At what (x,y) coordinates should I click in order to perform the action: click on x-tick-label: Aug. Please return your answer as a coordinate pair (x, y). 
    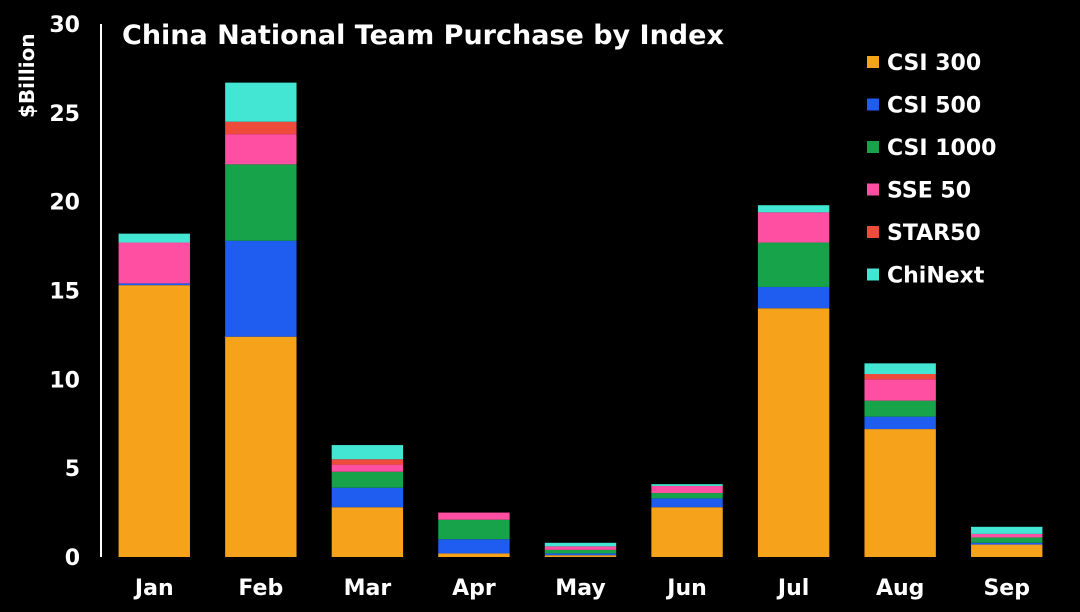
    Looking at the image, I should click on (900, 588).